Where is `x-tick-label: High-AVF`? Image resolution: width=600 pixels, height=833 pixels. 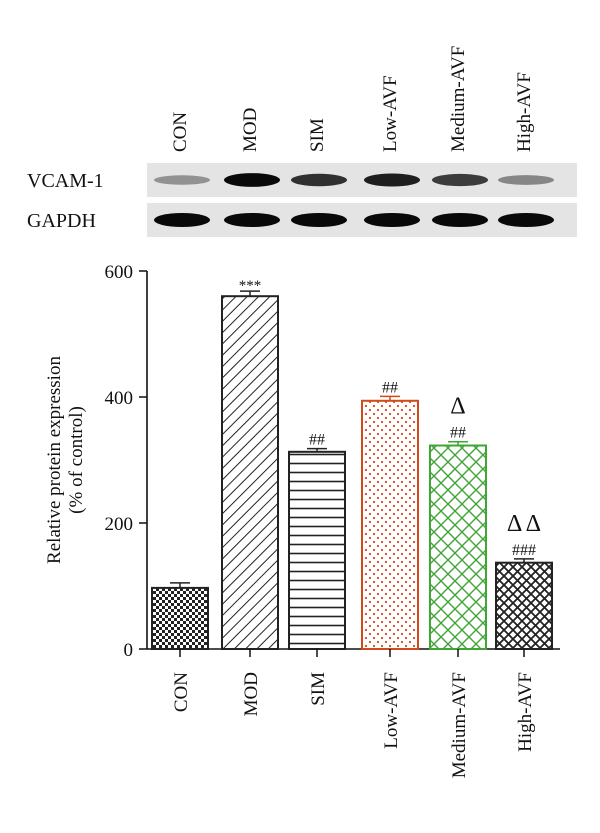 x-tick-label: High-AVF is located at coordinates (525, 712).